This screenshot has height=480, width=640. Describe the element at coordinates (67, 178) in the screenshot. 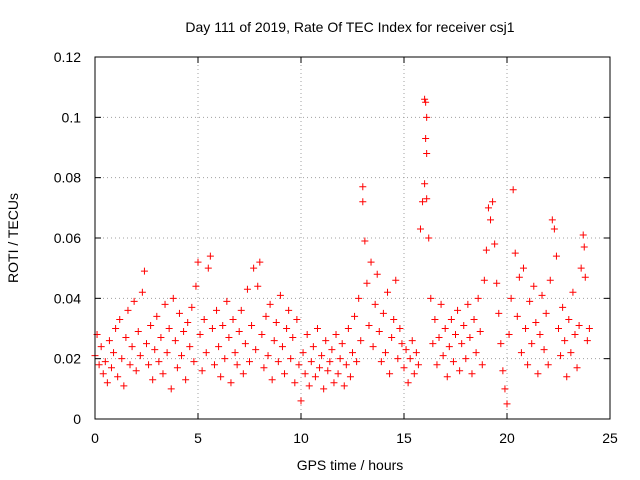

I see `y-tick-label: 0.08` at that location.